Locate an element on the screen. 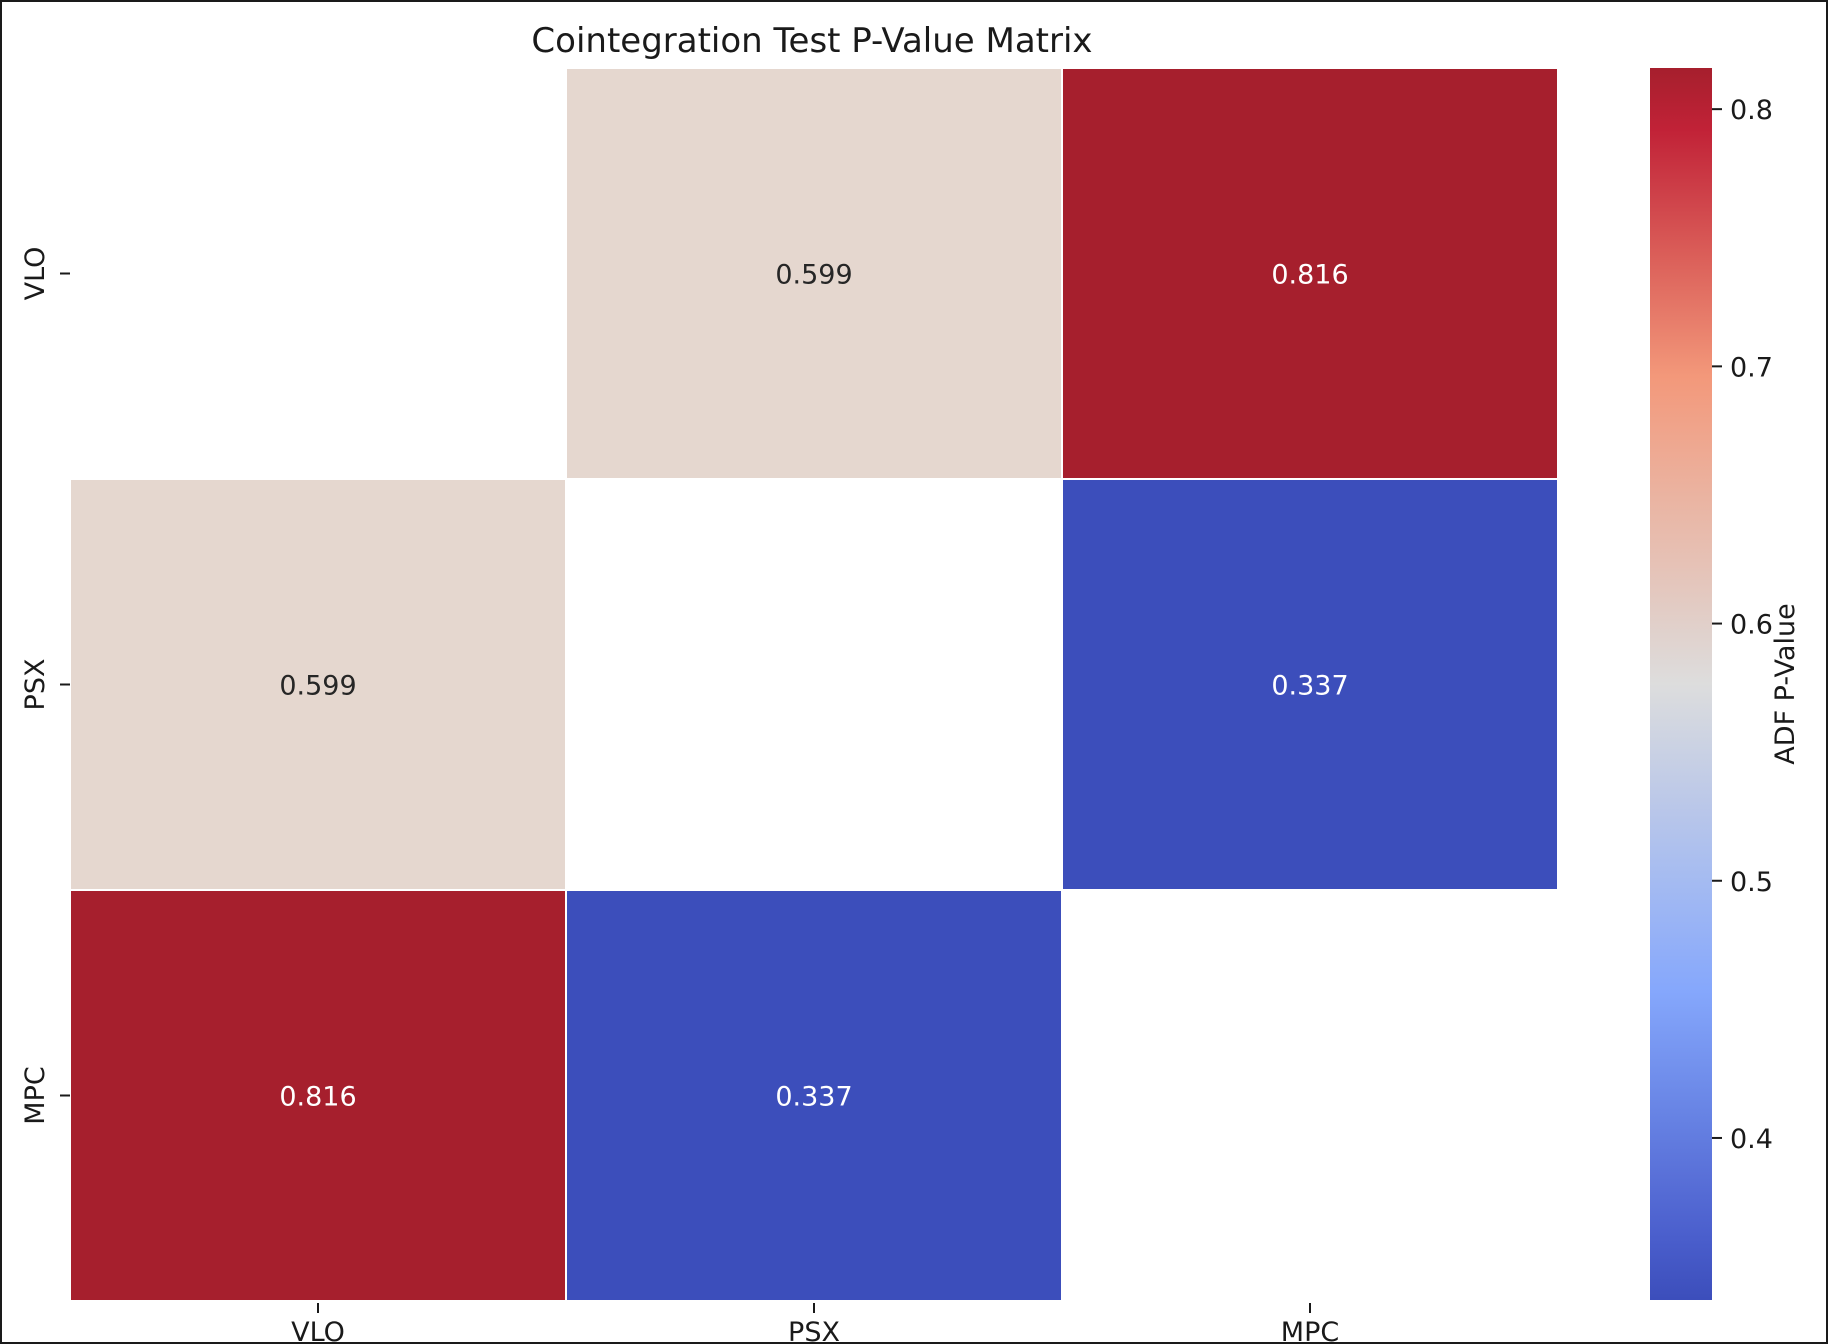 The height and width of the screenshot is (1344, 1828). heatmap-cell-MPC-PSX is located at coordinates (814, 1095).